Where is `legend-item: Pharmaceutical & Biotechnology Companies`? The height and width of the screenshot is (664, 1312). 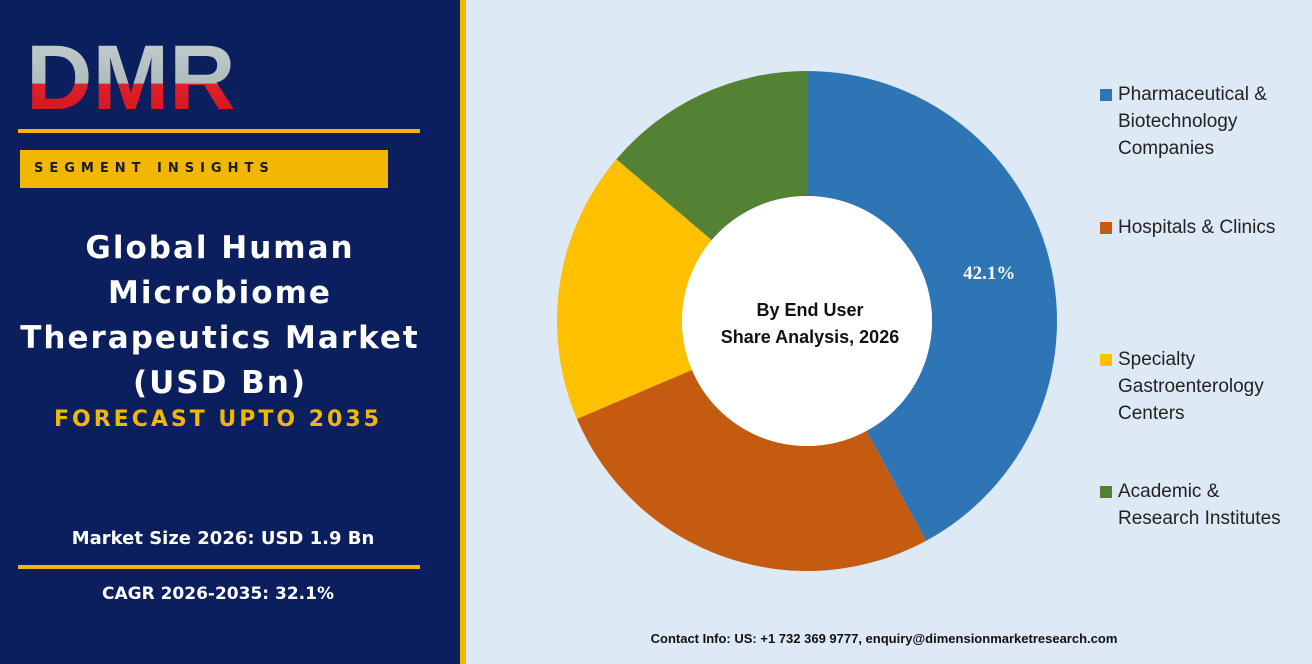 legend-item: Pharmaceutical & Biotechnology Companies is located at coordinates (1195, 121).